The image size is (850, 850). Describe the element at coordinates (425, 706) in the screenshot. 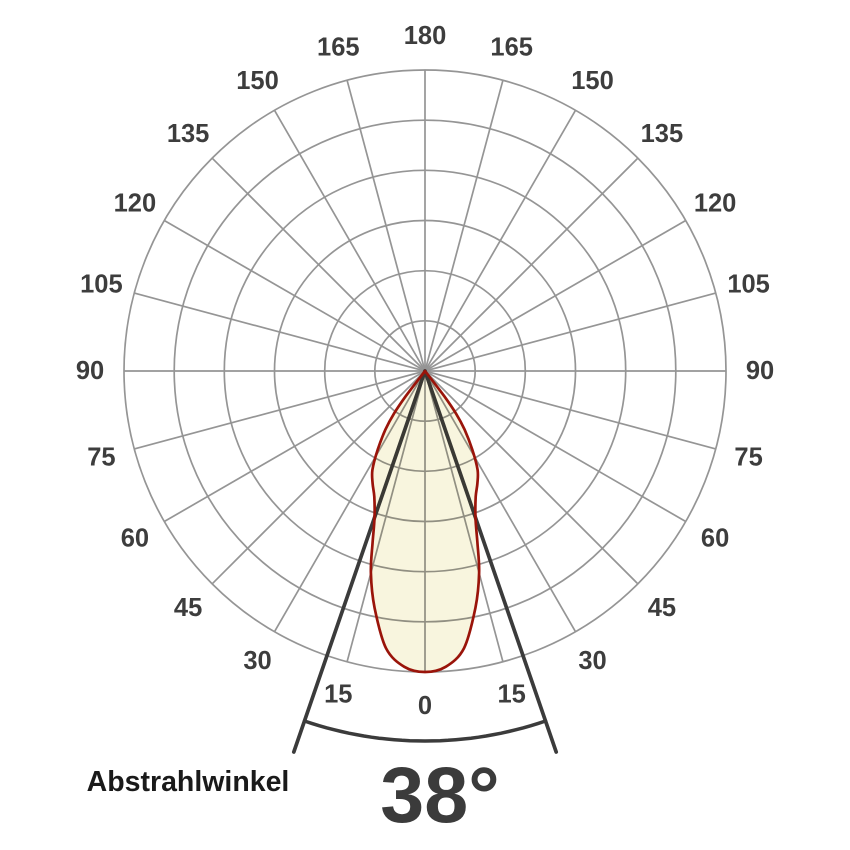

I see `angle-tick-label: 0` at that location.